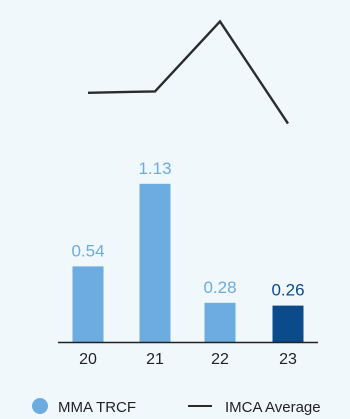  Describe the element at coordinates (40, 406) in the screenshot. I see `legend-marker-mma-trcf` at that location.